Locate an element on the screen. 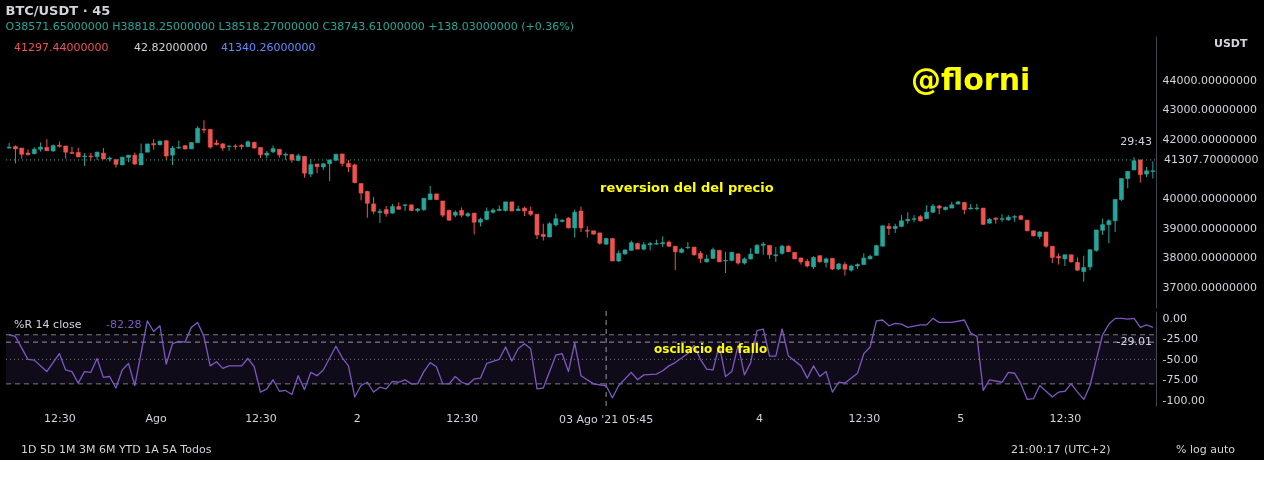 This screenshot has height=477, width=1280. y-tick-label: 42000.00000000 is located at coordinates (1209, 139).